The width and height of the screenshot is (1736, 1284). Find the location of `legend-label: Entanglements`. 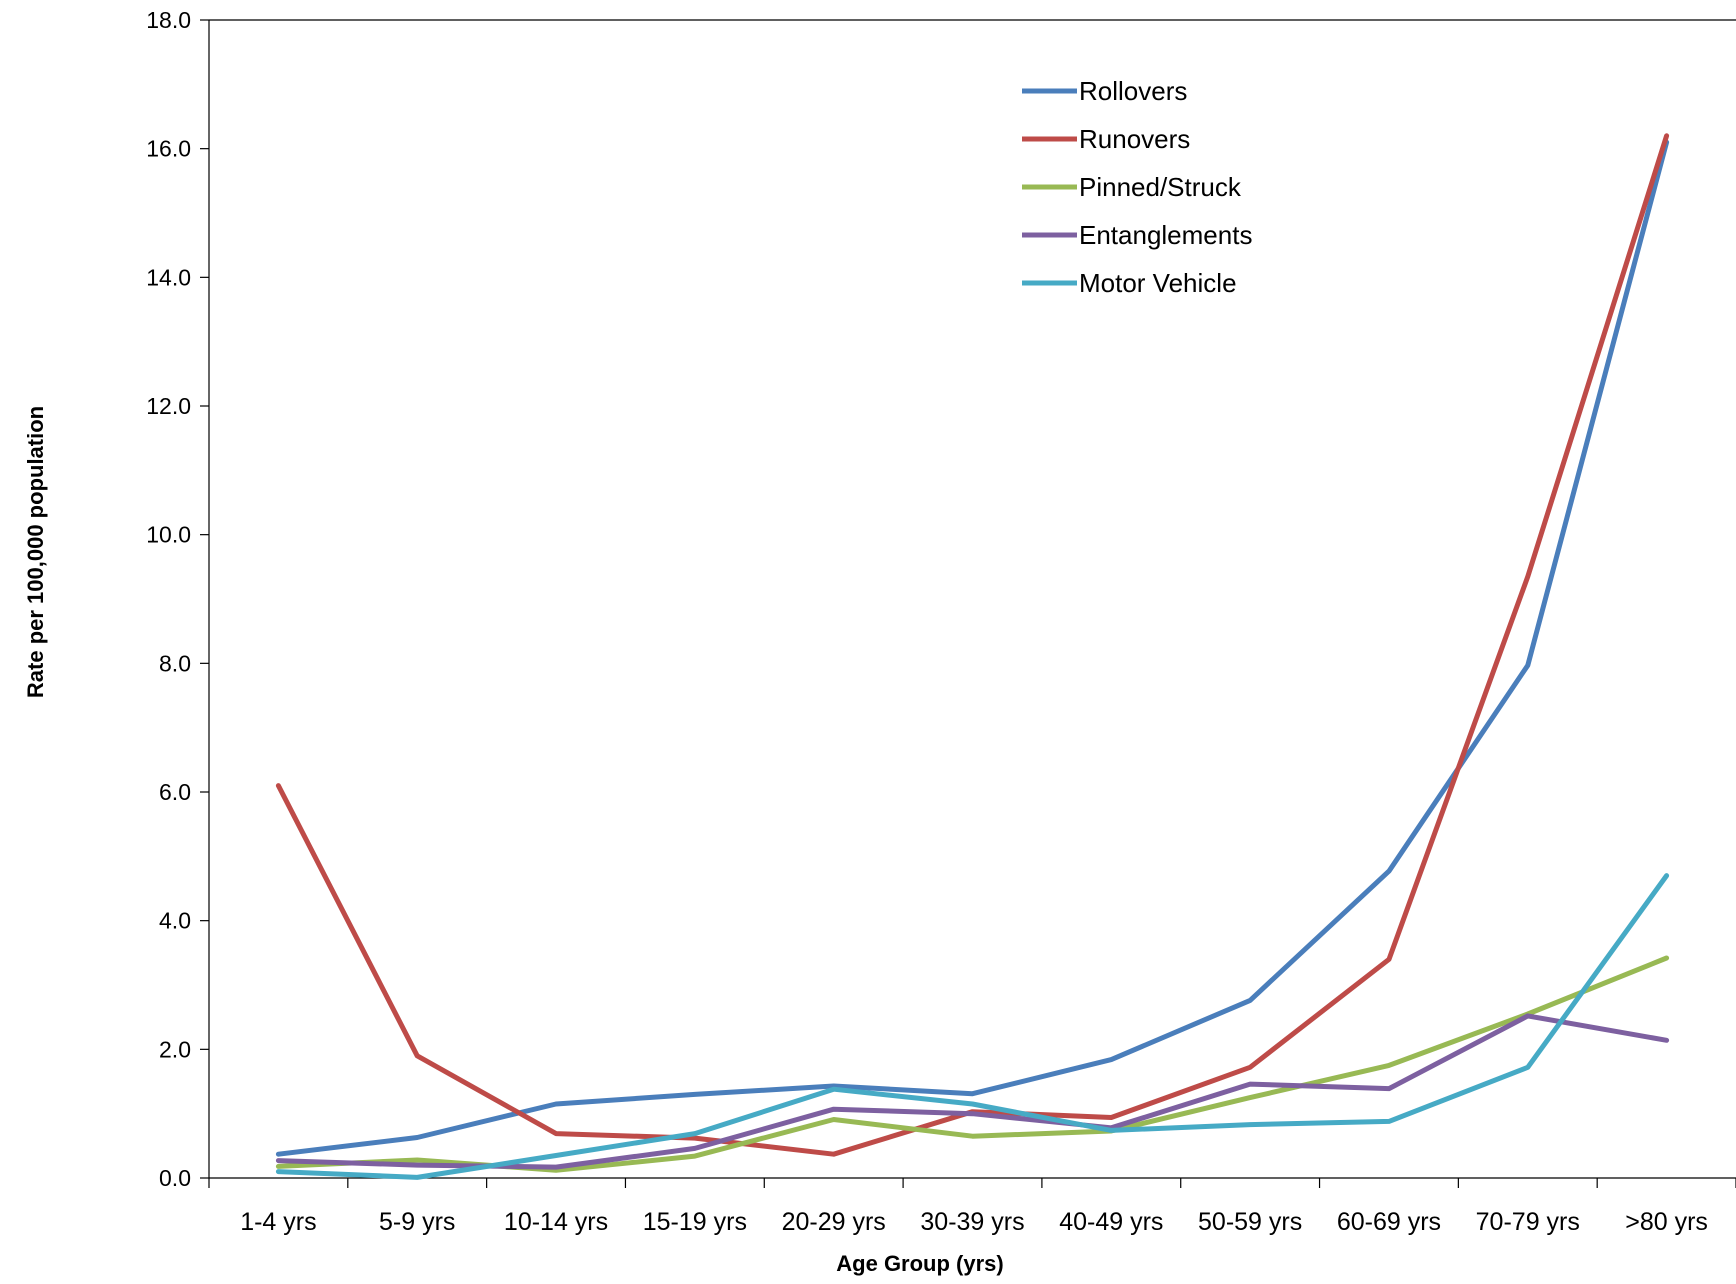

legend-label: Entanglements is located at coordinates (1165, 235).